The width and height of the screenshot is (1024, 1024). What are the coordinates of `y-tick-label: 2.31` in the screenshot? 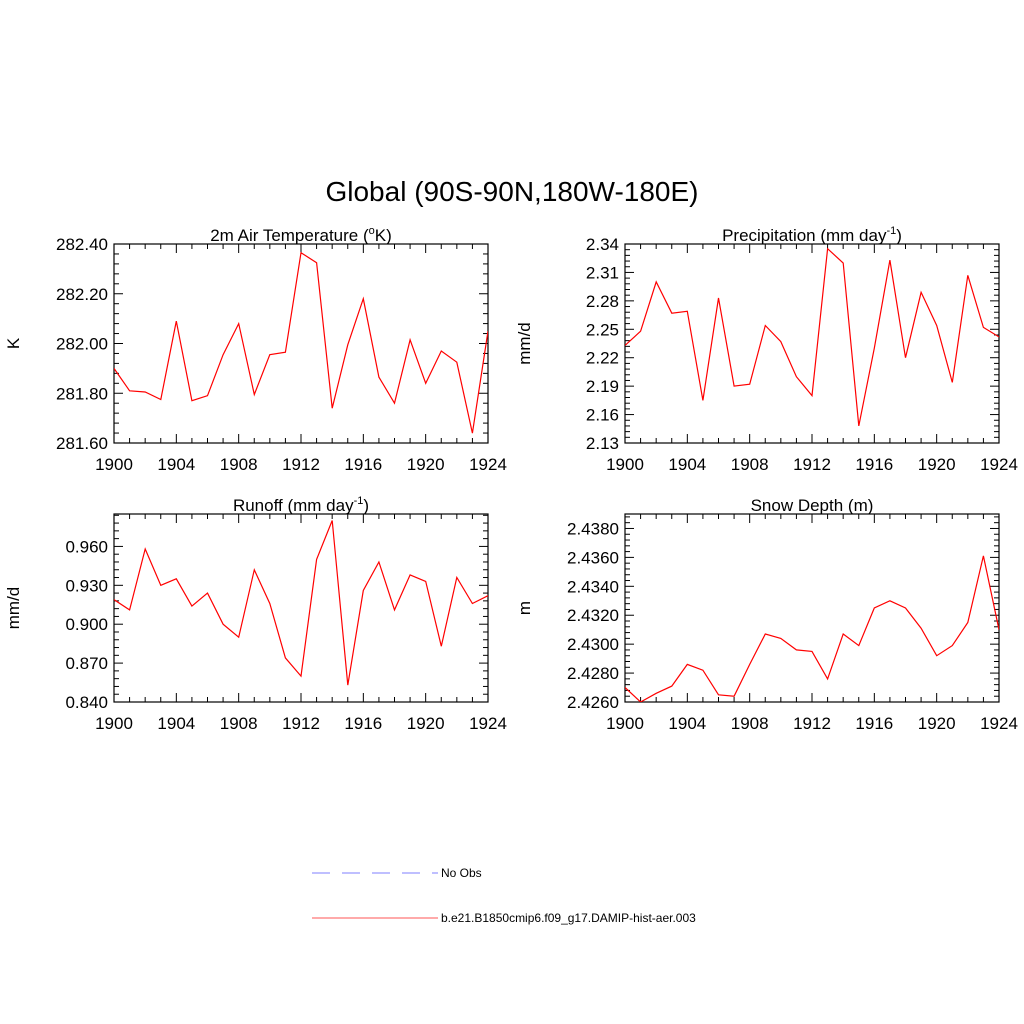 It's located at (602, 272).